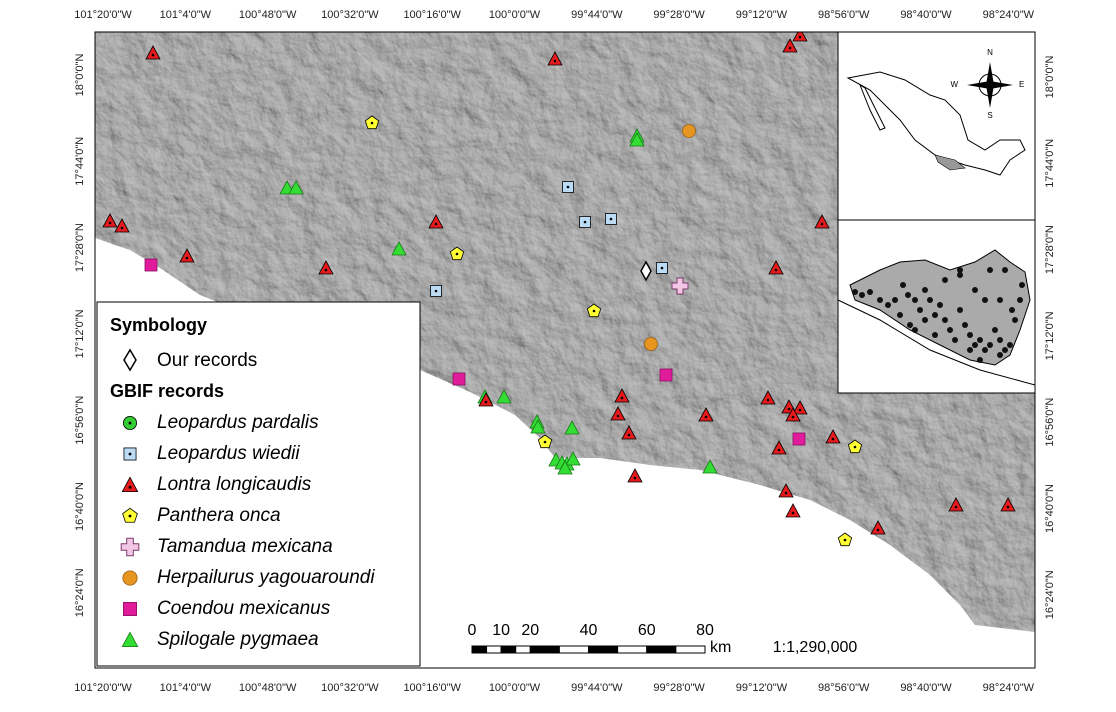  Describe the element at coordinates (844, 688) in the screenshot. I see `bottom-label: 98°56'0"W` at that location.